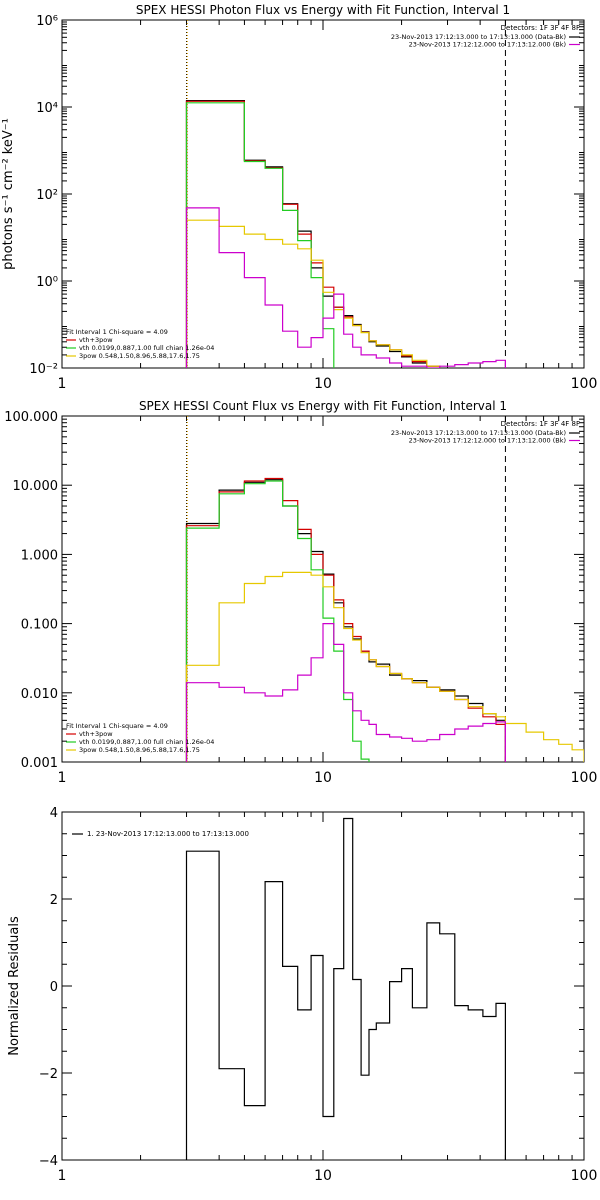 The height and width of the screenshot is (1200, 600). I want to click on y-tick-label: 0.001, so click(39, 763).